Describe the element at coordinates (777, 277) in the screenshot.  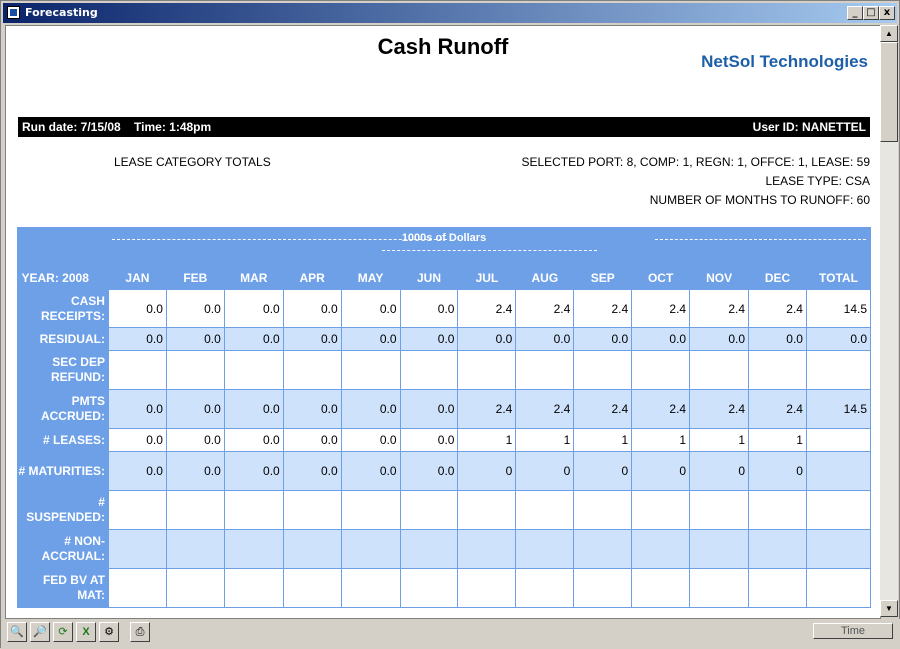
I see `column-header: DEC` at that location.